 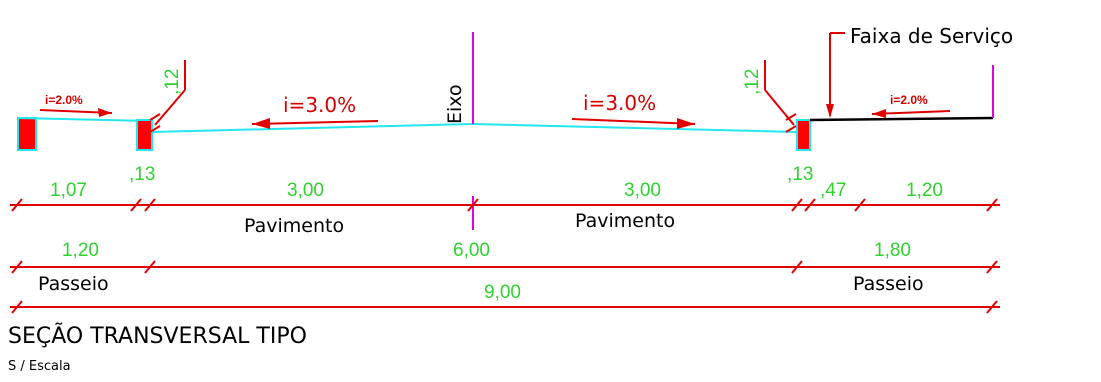 What do you see at coordinates (867, 105) in the screenshot?
I see `right-curb-group: ,12 i=2.0%` at bounding box center [867, 105].